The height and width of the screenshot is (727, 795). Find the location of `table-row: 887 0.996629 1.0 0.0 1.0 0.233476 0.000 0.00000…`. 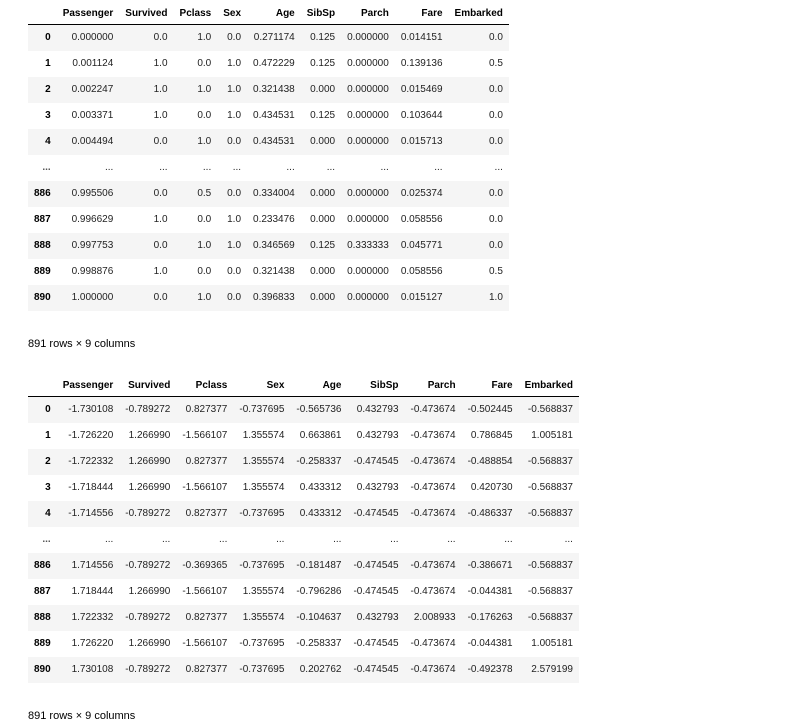

table-row: 887 0.996629 1.0 0.0 1.0 0.233476 0.000 0.00000… is located at coordinates (268, 219).